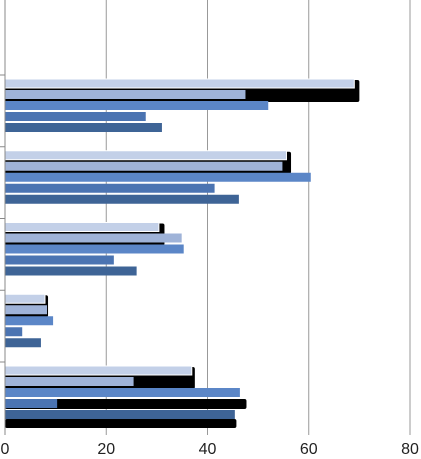 The width and height of the screenshot is (421, 459). I want to click on x-tick-label: 60, so click(309, 449).